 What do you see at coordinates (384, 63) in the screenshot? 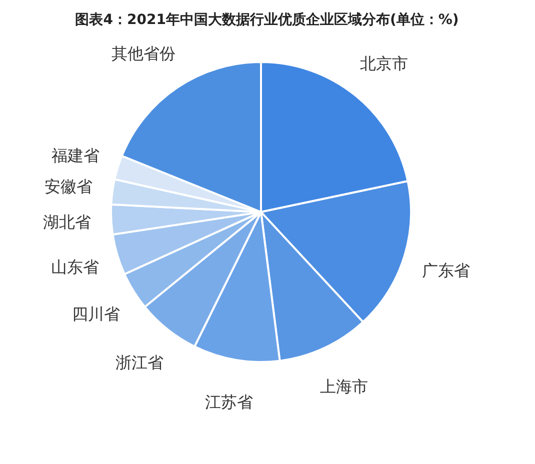
I see `slice-label: 北京市` at bounding box center [384, 63].